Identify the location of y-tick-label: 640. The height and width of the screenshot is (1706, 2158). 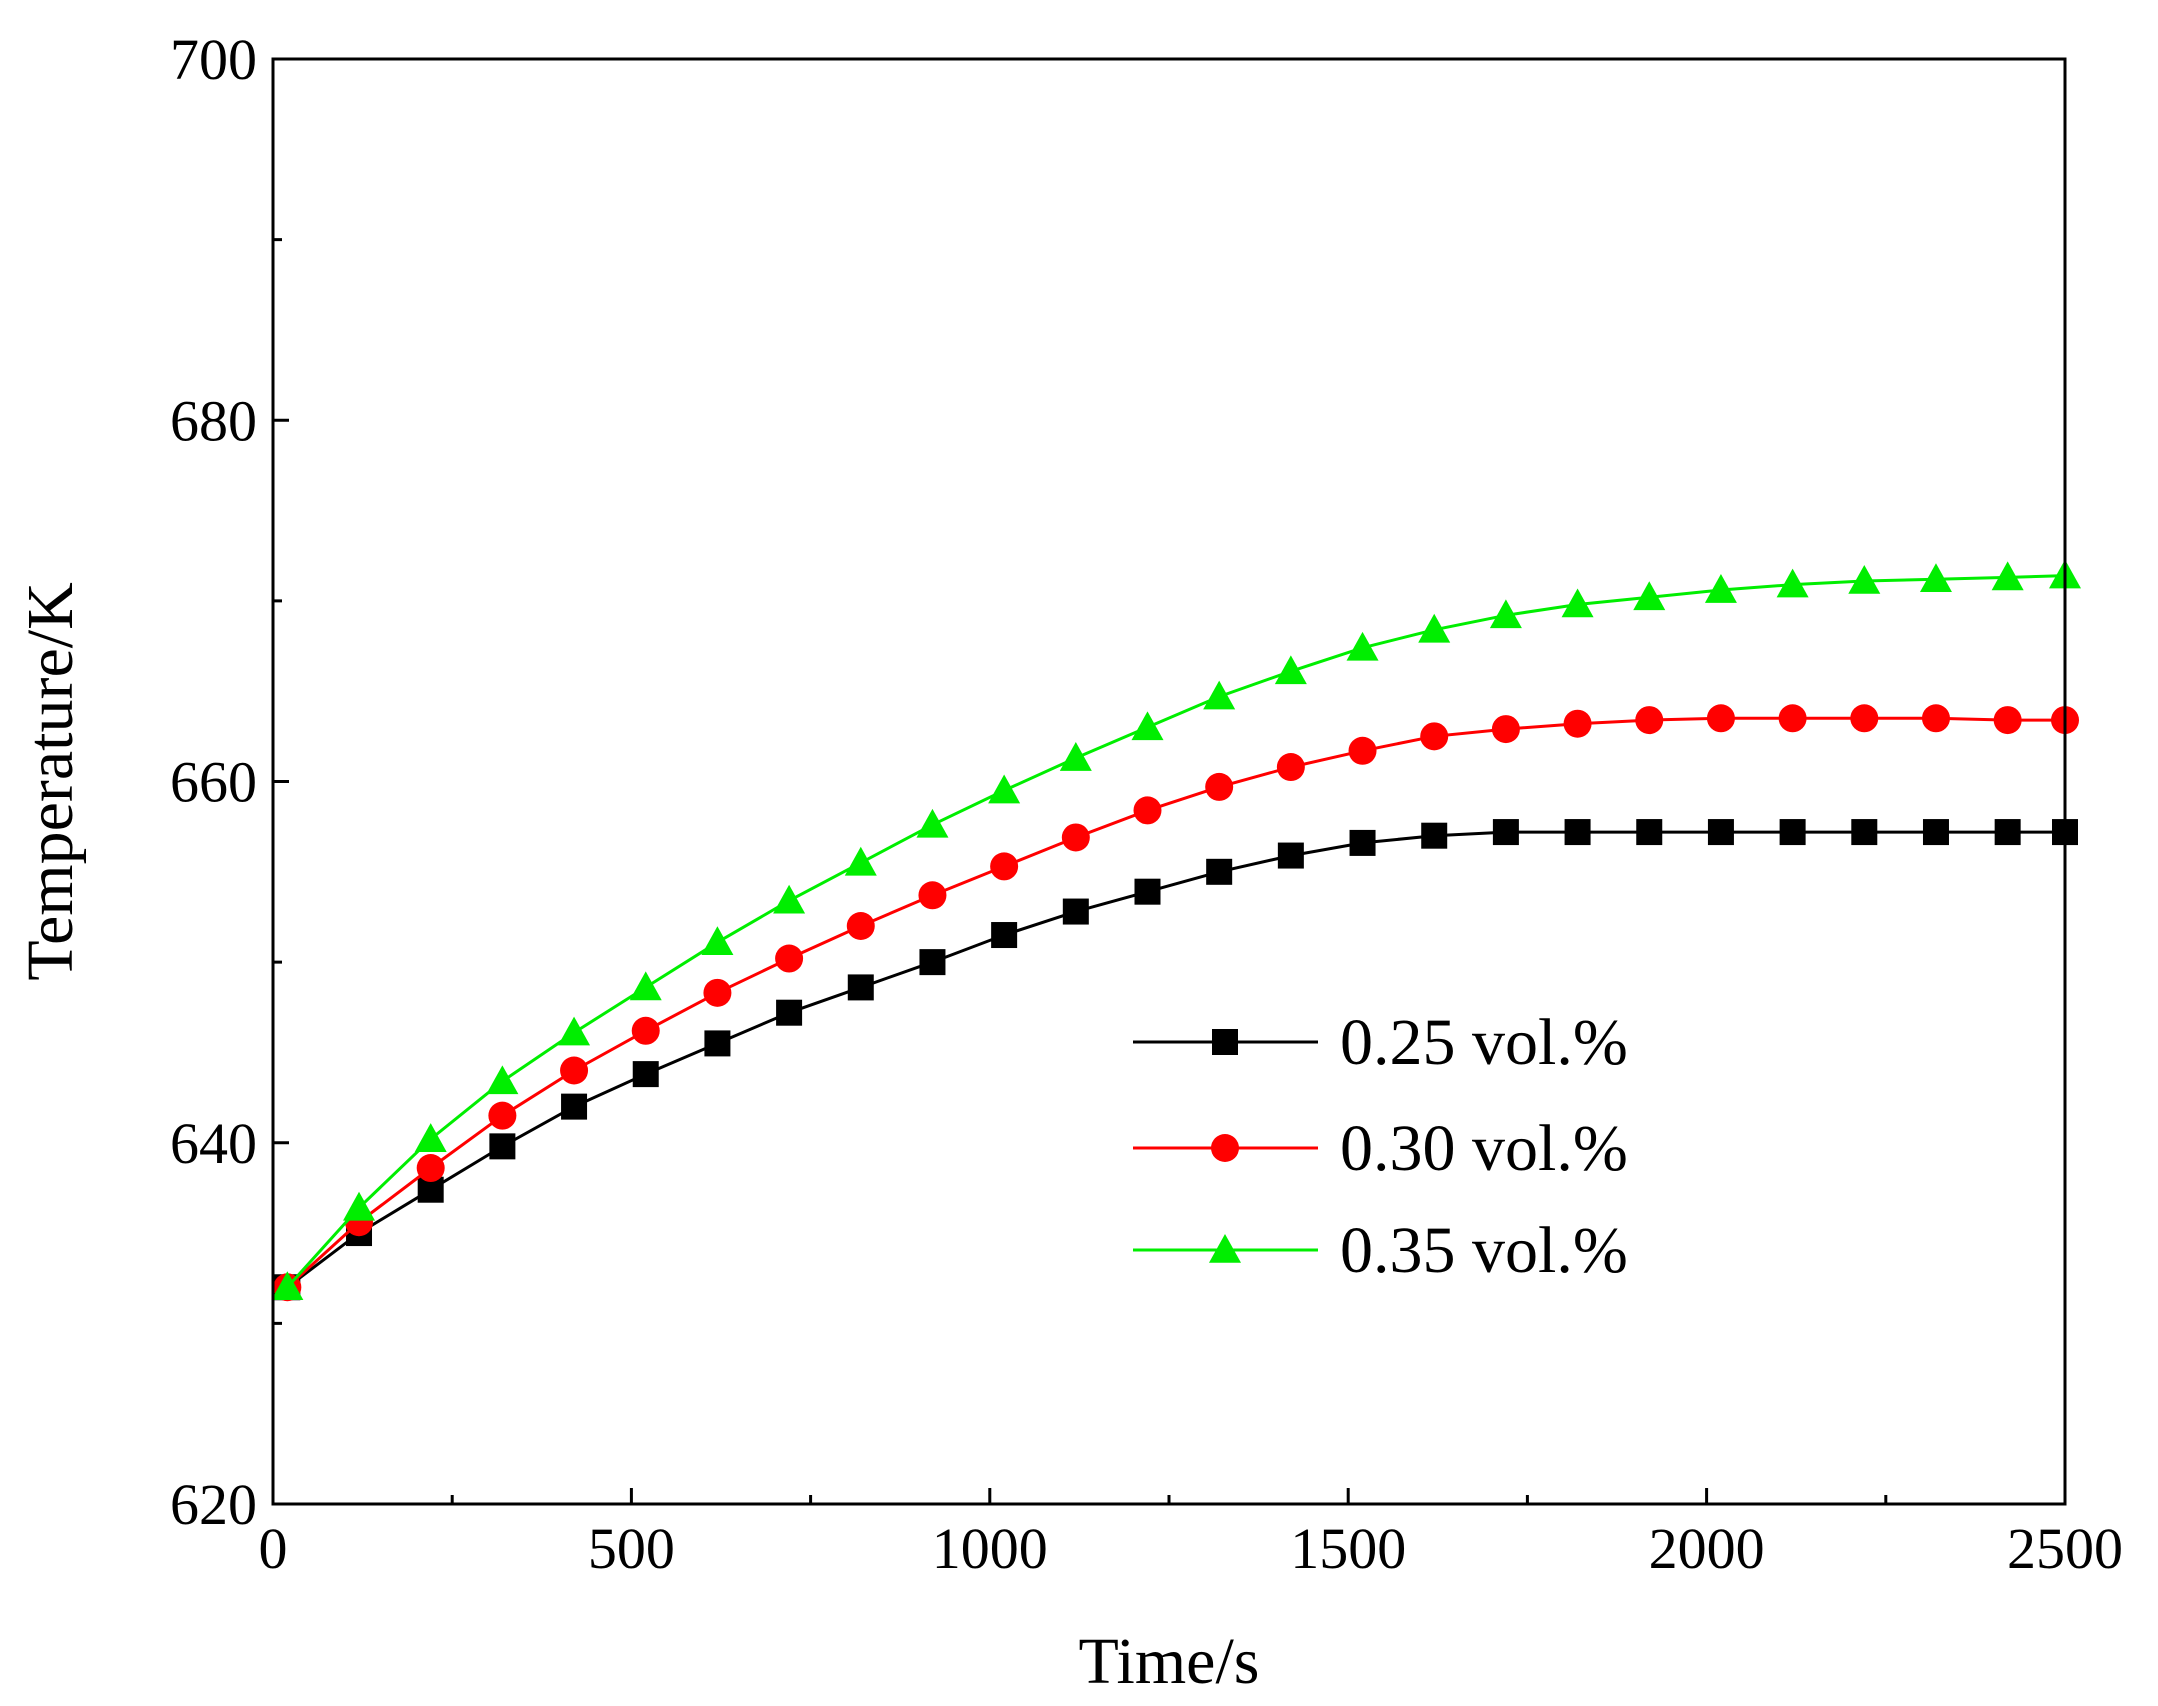
(213, 1143).